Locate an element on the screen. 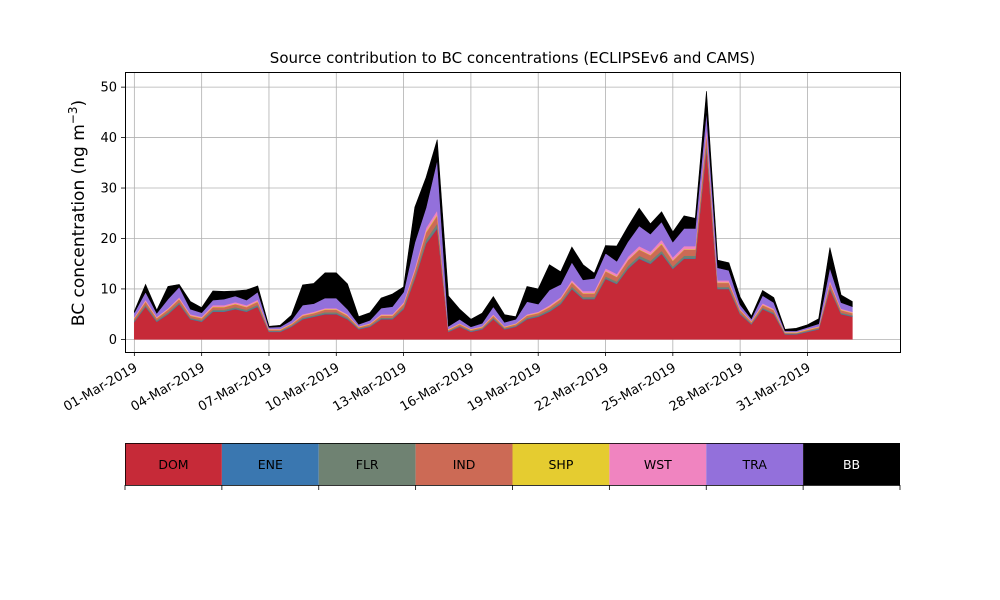 Image resolution: width=1000 pixels, height=600 pixels. x-tick-label: 07-Mar-2019 is located at coordinates (235, 387).